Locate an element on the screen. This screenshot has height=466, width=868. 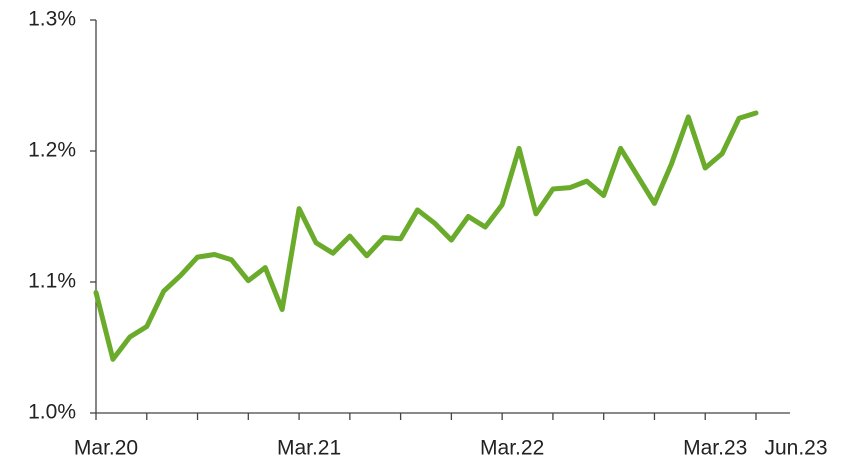
y-tick-label: 1.2% is located at coordinates (52, 150).